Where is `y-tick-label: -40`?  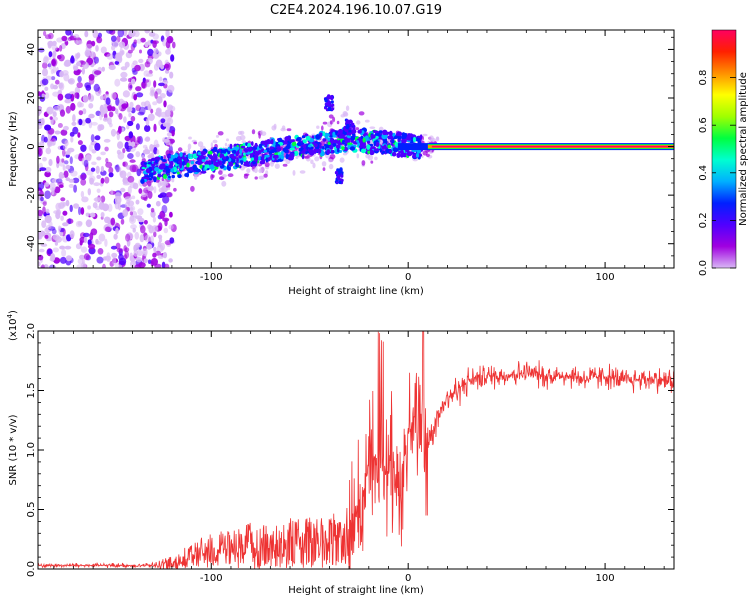
y-tick-label: -40 is located at coordinates (31, 244).